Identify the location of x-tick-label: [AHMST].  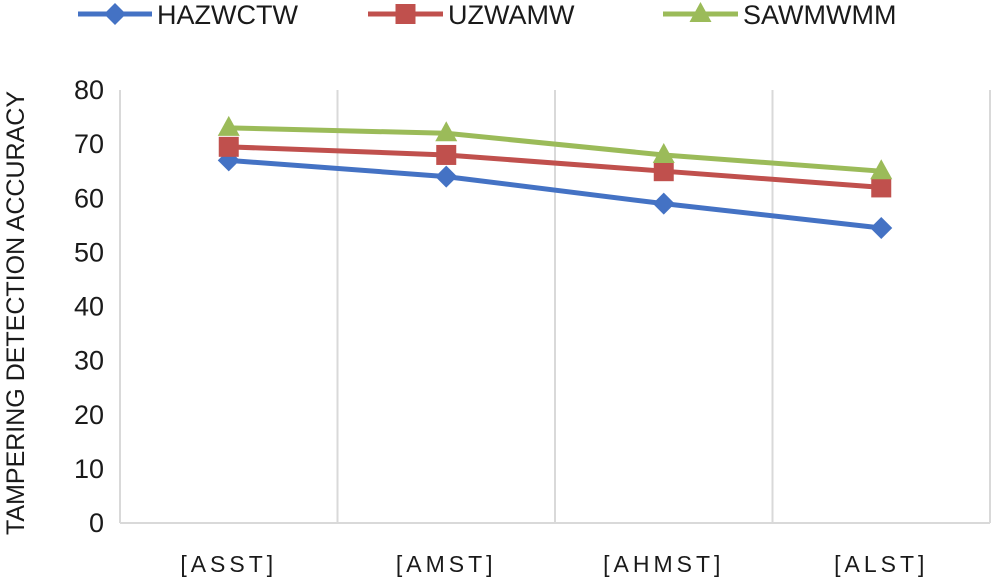
(663, 564).